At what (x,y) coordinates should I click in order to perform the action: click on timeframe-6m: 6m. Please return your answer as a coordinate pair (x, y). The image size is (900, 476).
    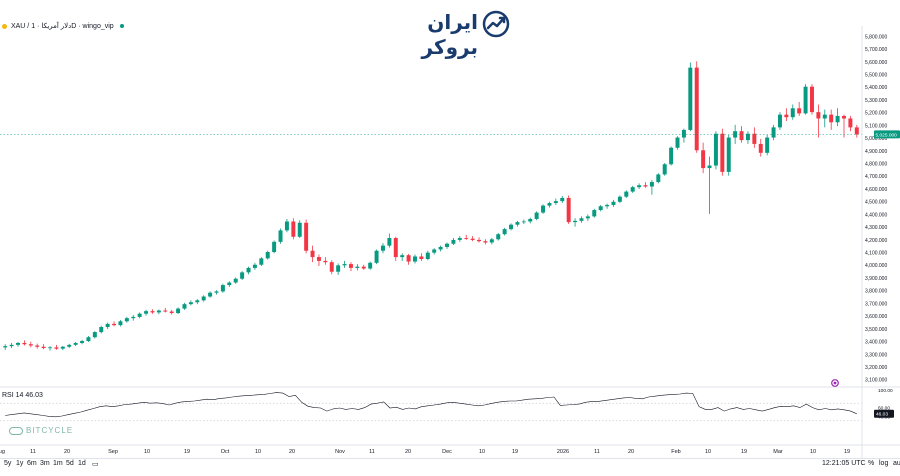
    Looking at the image, I should click on (32, 463).